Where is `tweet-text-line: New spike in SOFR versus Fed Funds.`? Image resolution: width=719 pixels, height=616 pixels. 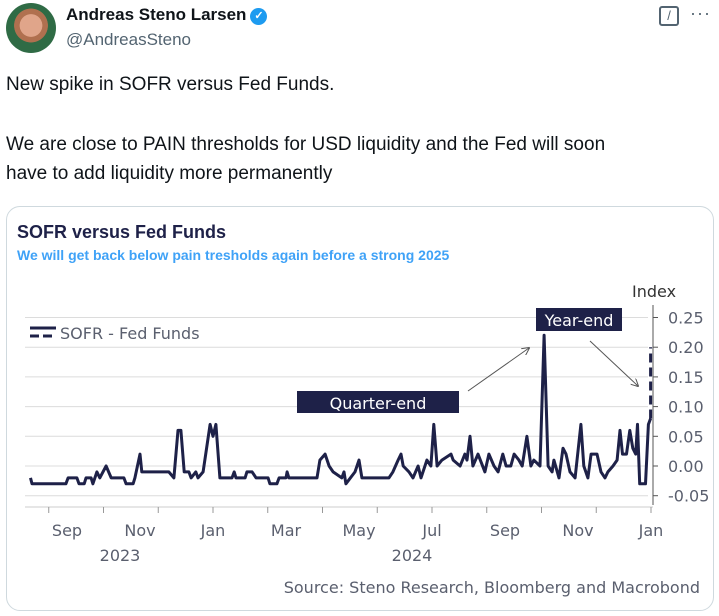
tweet-text-line: New spike in SOFR versus Fed Funds. is located at coordinates (170, 84).